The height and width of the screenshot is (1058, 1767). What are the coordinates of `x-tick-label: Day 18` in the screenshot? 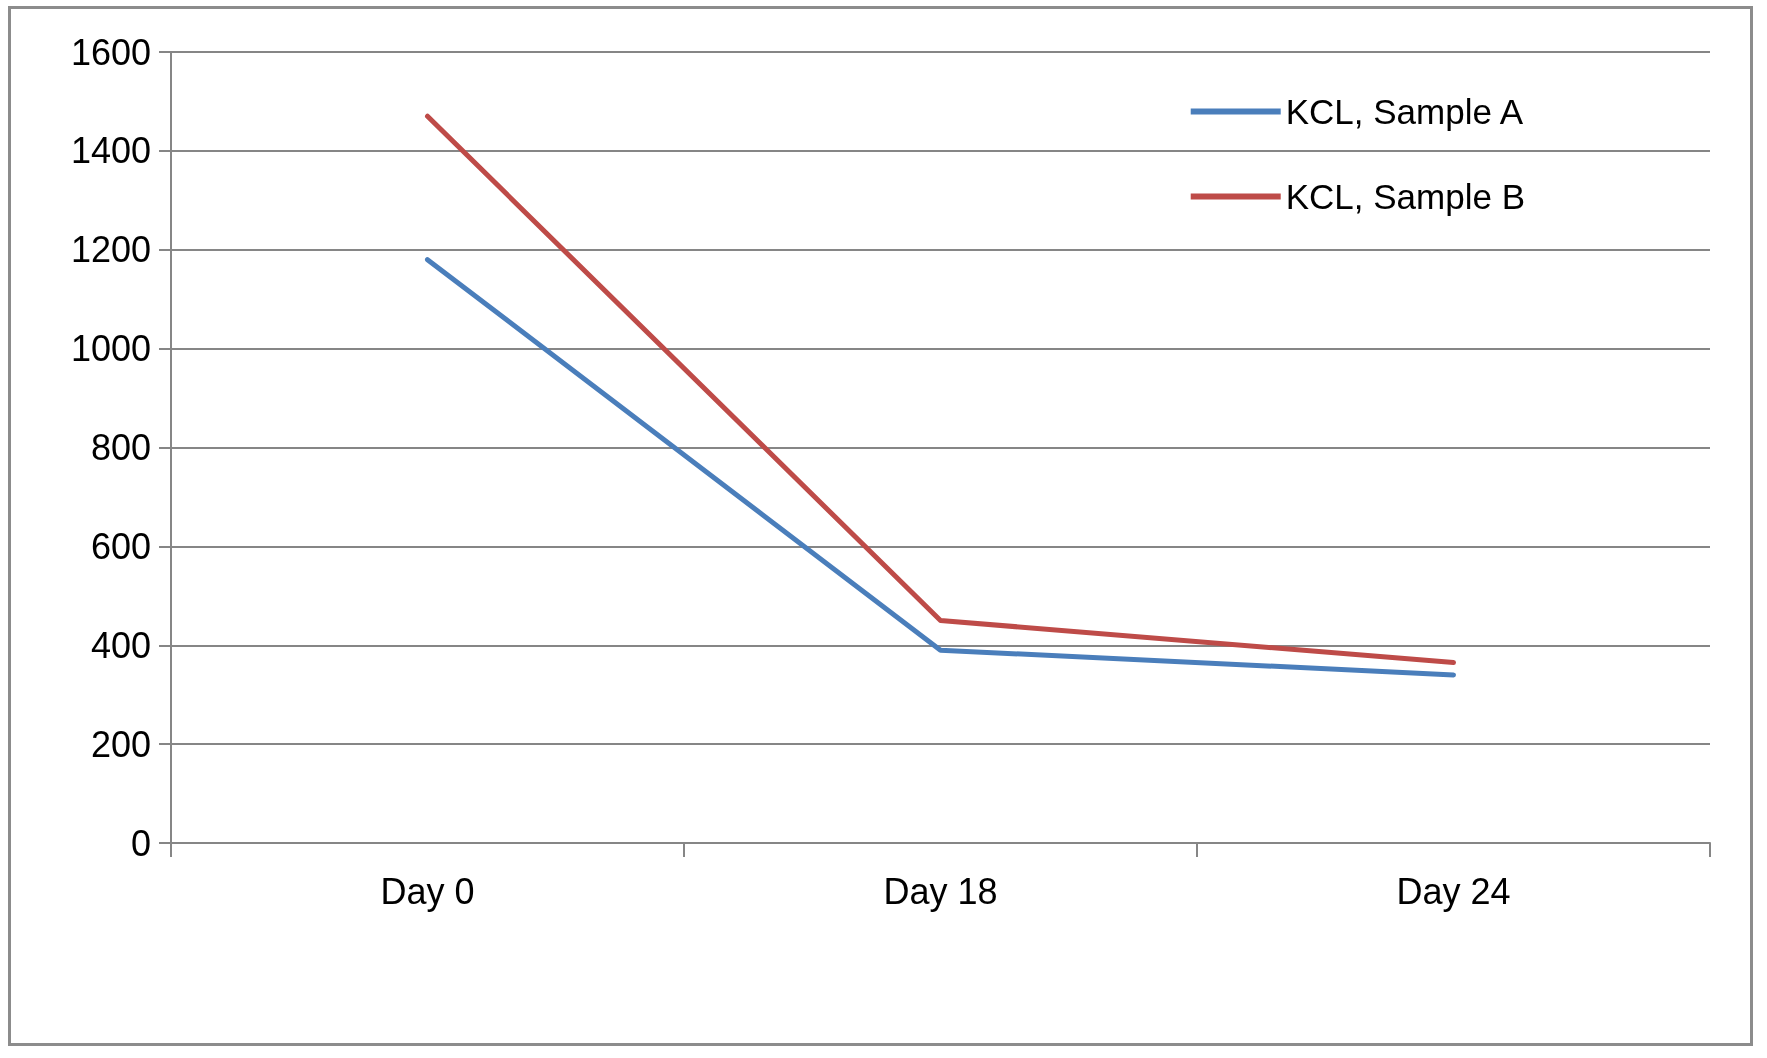 It's located at (940, 891).